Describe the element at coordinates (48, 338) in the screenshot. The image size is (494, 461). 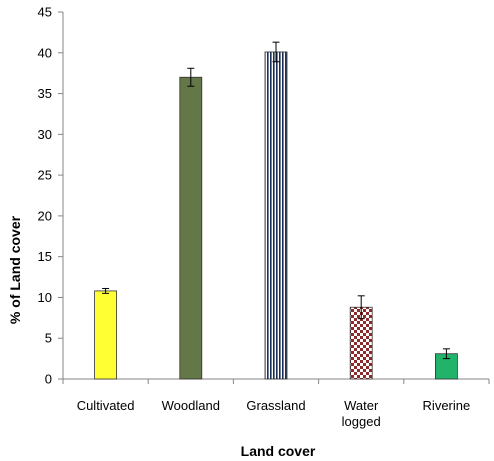
I see `y-tick-label: 5` at that location.